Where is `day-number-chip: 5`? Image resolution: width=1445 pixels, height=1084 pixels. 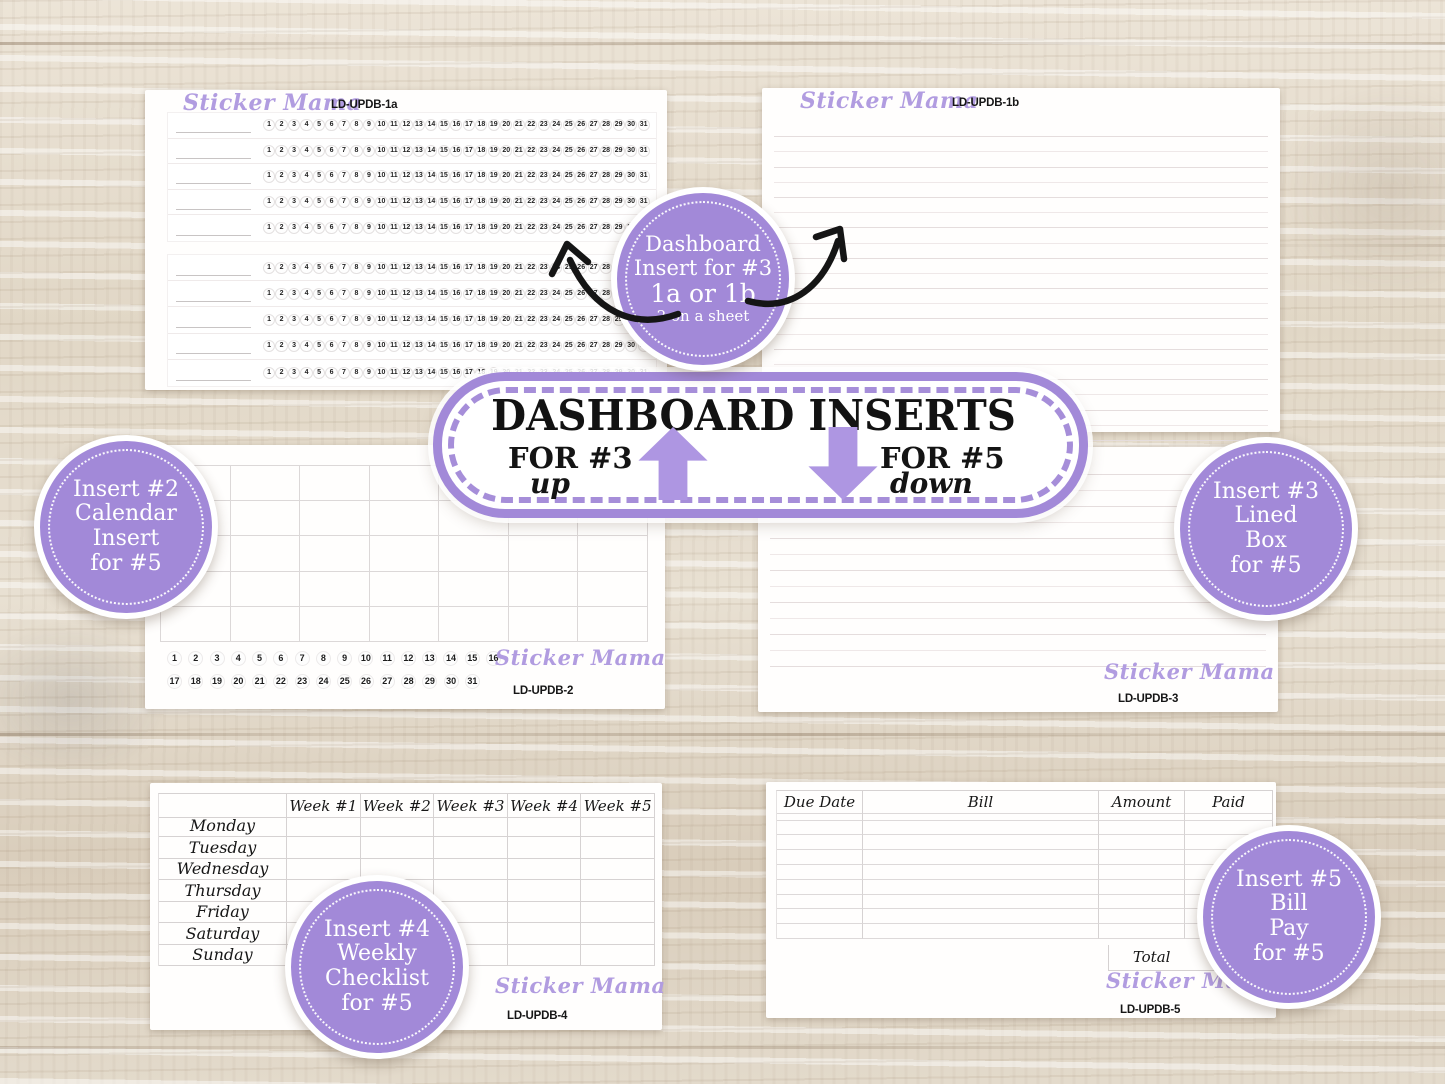 day-number-chip: 5 is located at coordinates (319, 202).